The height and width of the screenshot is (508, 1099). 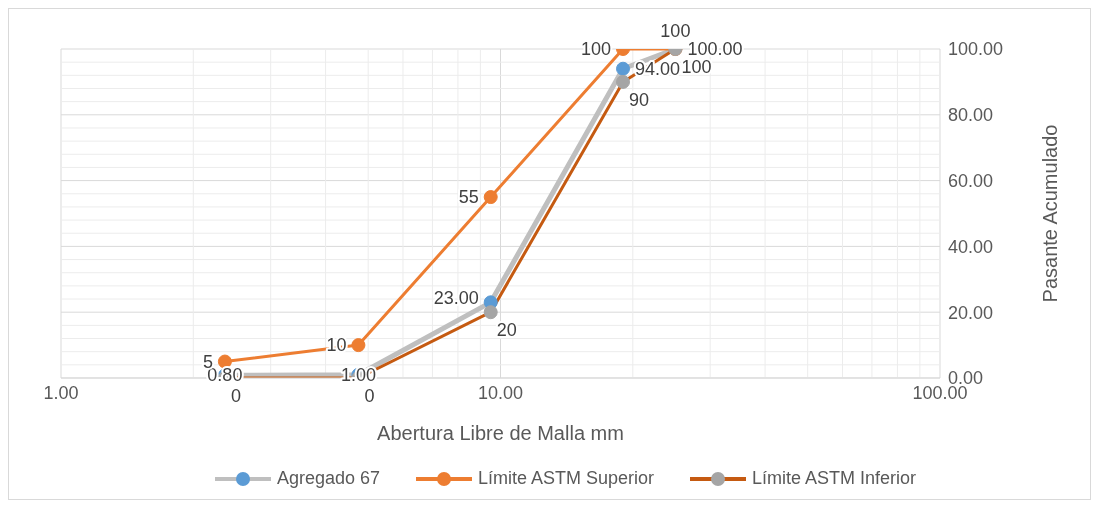 What do you see at coordinates (976, 49) in the screenshot?
I see `y-tick-label: 100.00` at bounding box center [976, 49].